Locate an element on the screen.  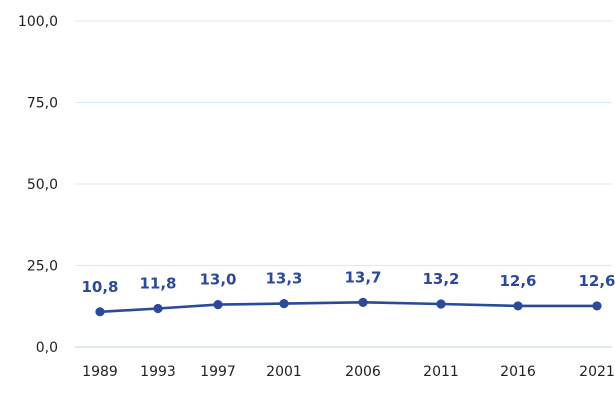
data-label-4: 13,7 is located at coordinates (362, 277).